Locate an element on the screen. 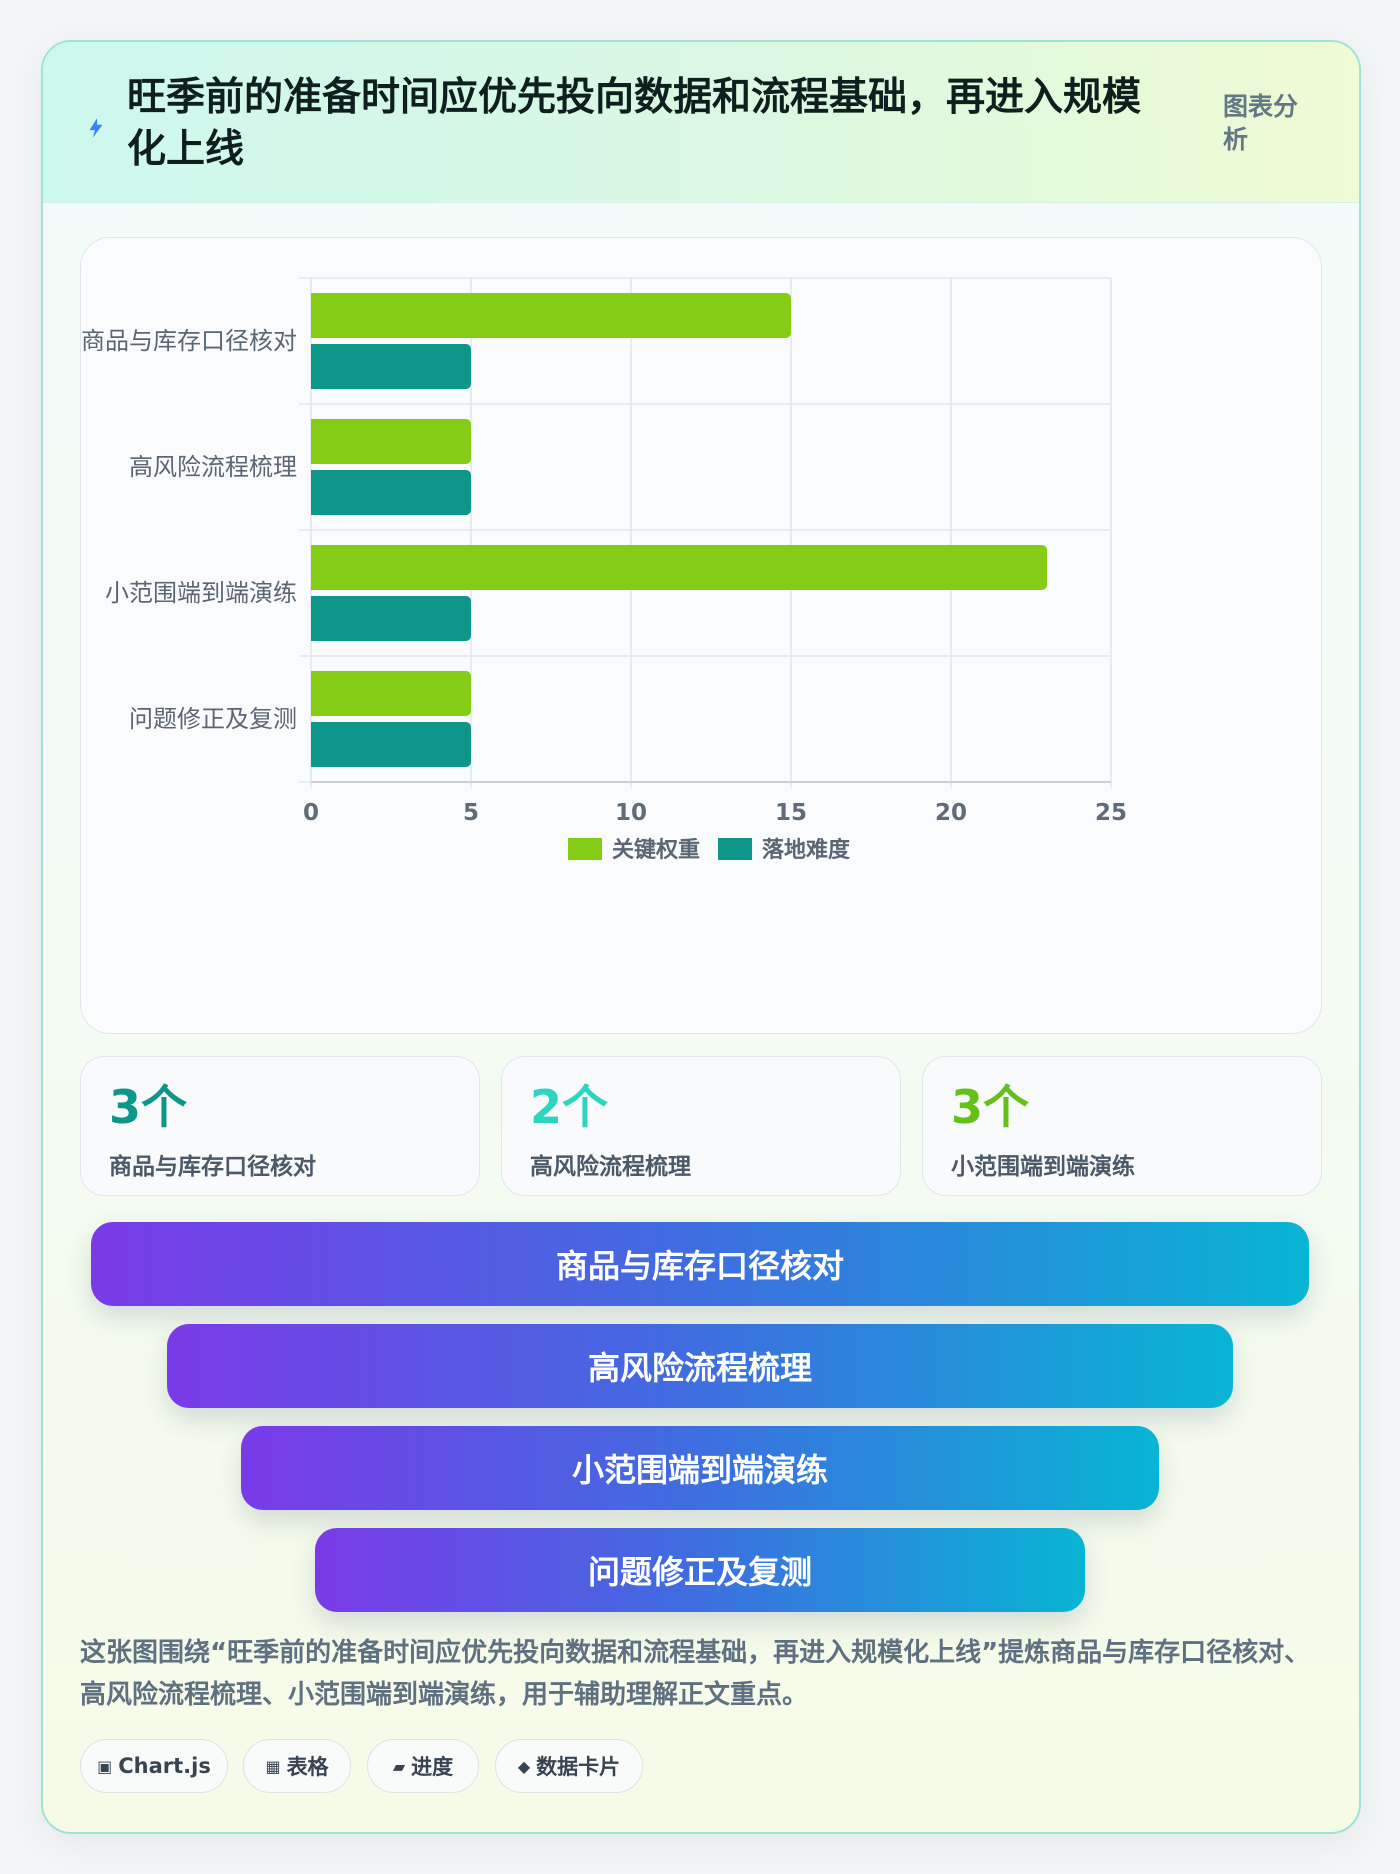 This screenshot has width=1400, height=1874. kpi-value: 2个 is located at coordinates (569, 1107).